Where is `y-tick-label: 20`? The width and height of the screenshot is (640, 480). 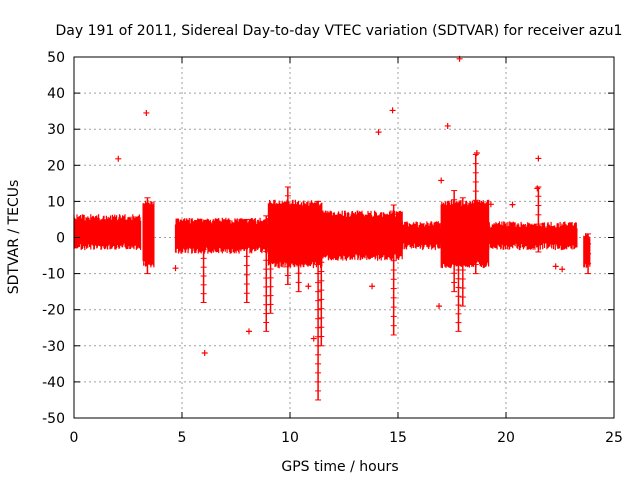
y-tick-label: 20 is located at coordinates (56, 166).